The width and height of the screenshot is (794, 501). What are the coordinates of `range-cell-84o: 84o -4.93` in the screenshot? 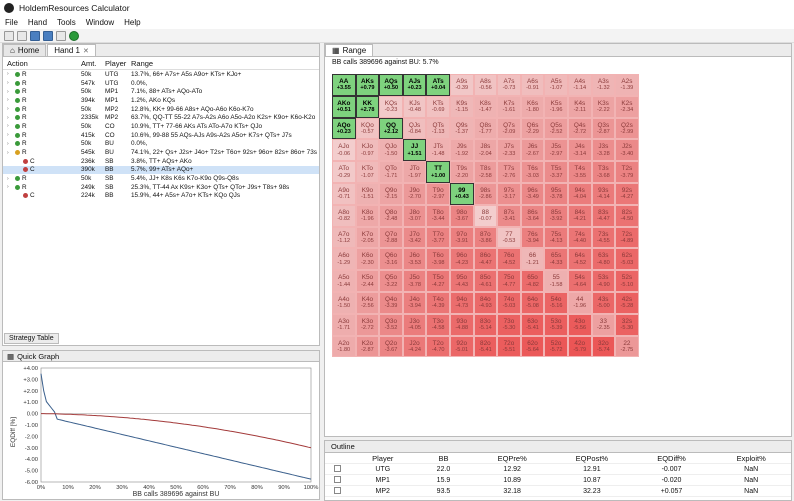 It's located at (485, 302).